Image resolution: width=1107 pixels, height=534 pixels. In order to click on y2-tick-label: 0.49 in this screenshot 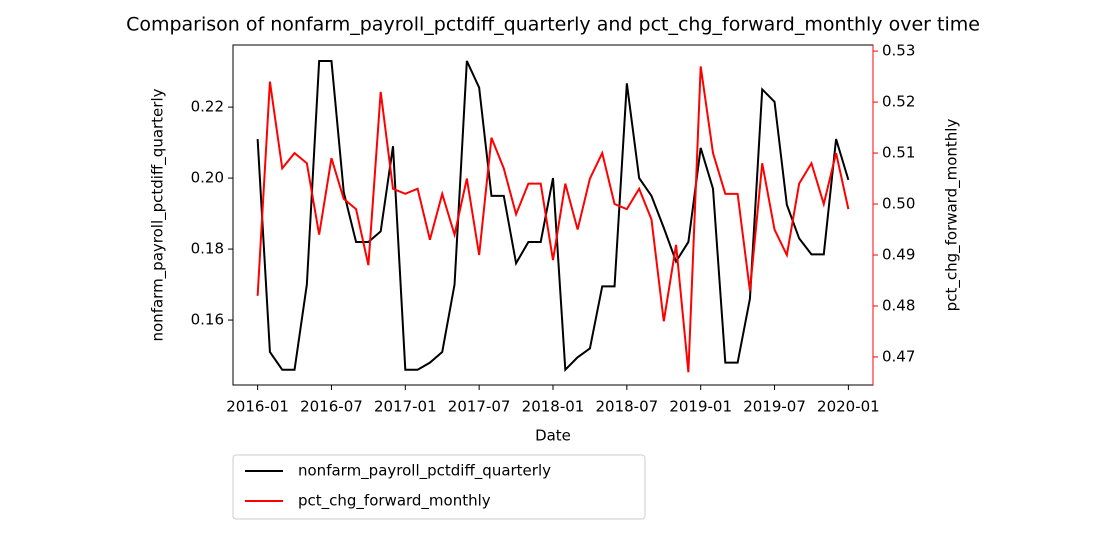, I will do `click(898, 255)`.